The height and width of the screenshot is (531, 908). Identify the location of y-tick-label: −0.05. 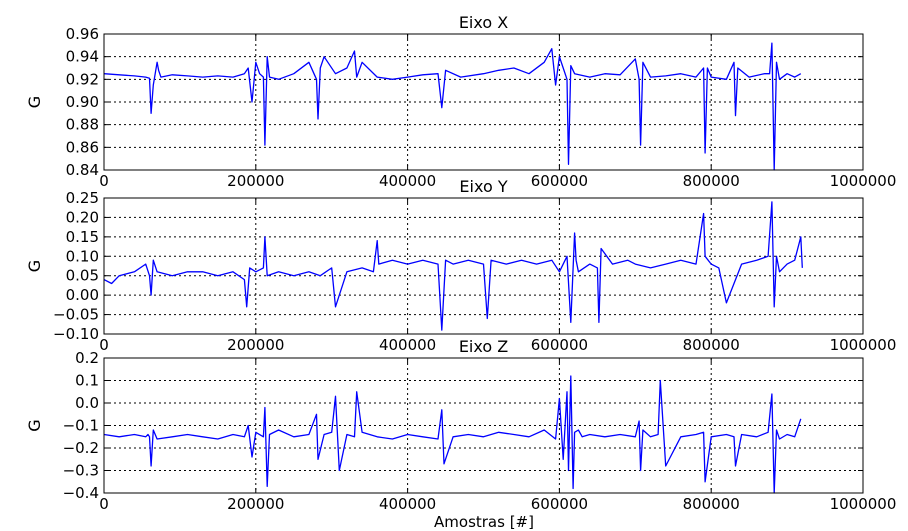
(76, 315).